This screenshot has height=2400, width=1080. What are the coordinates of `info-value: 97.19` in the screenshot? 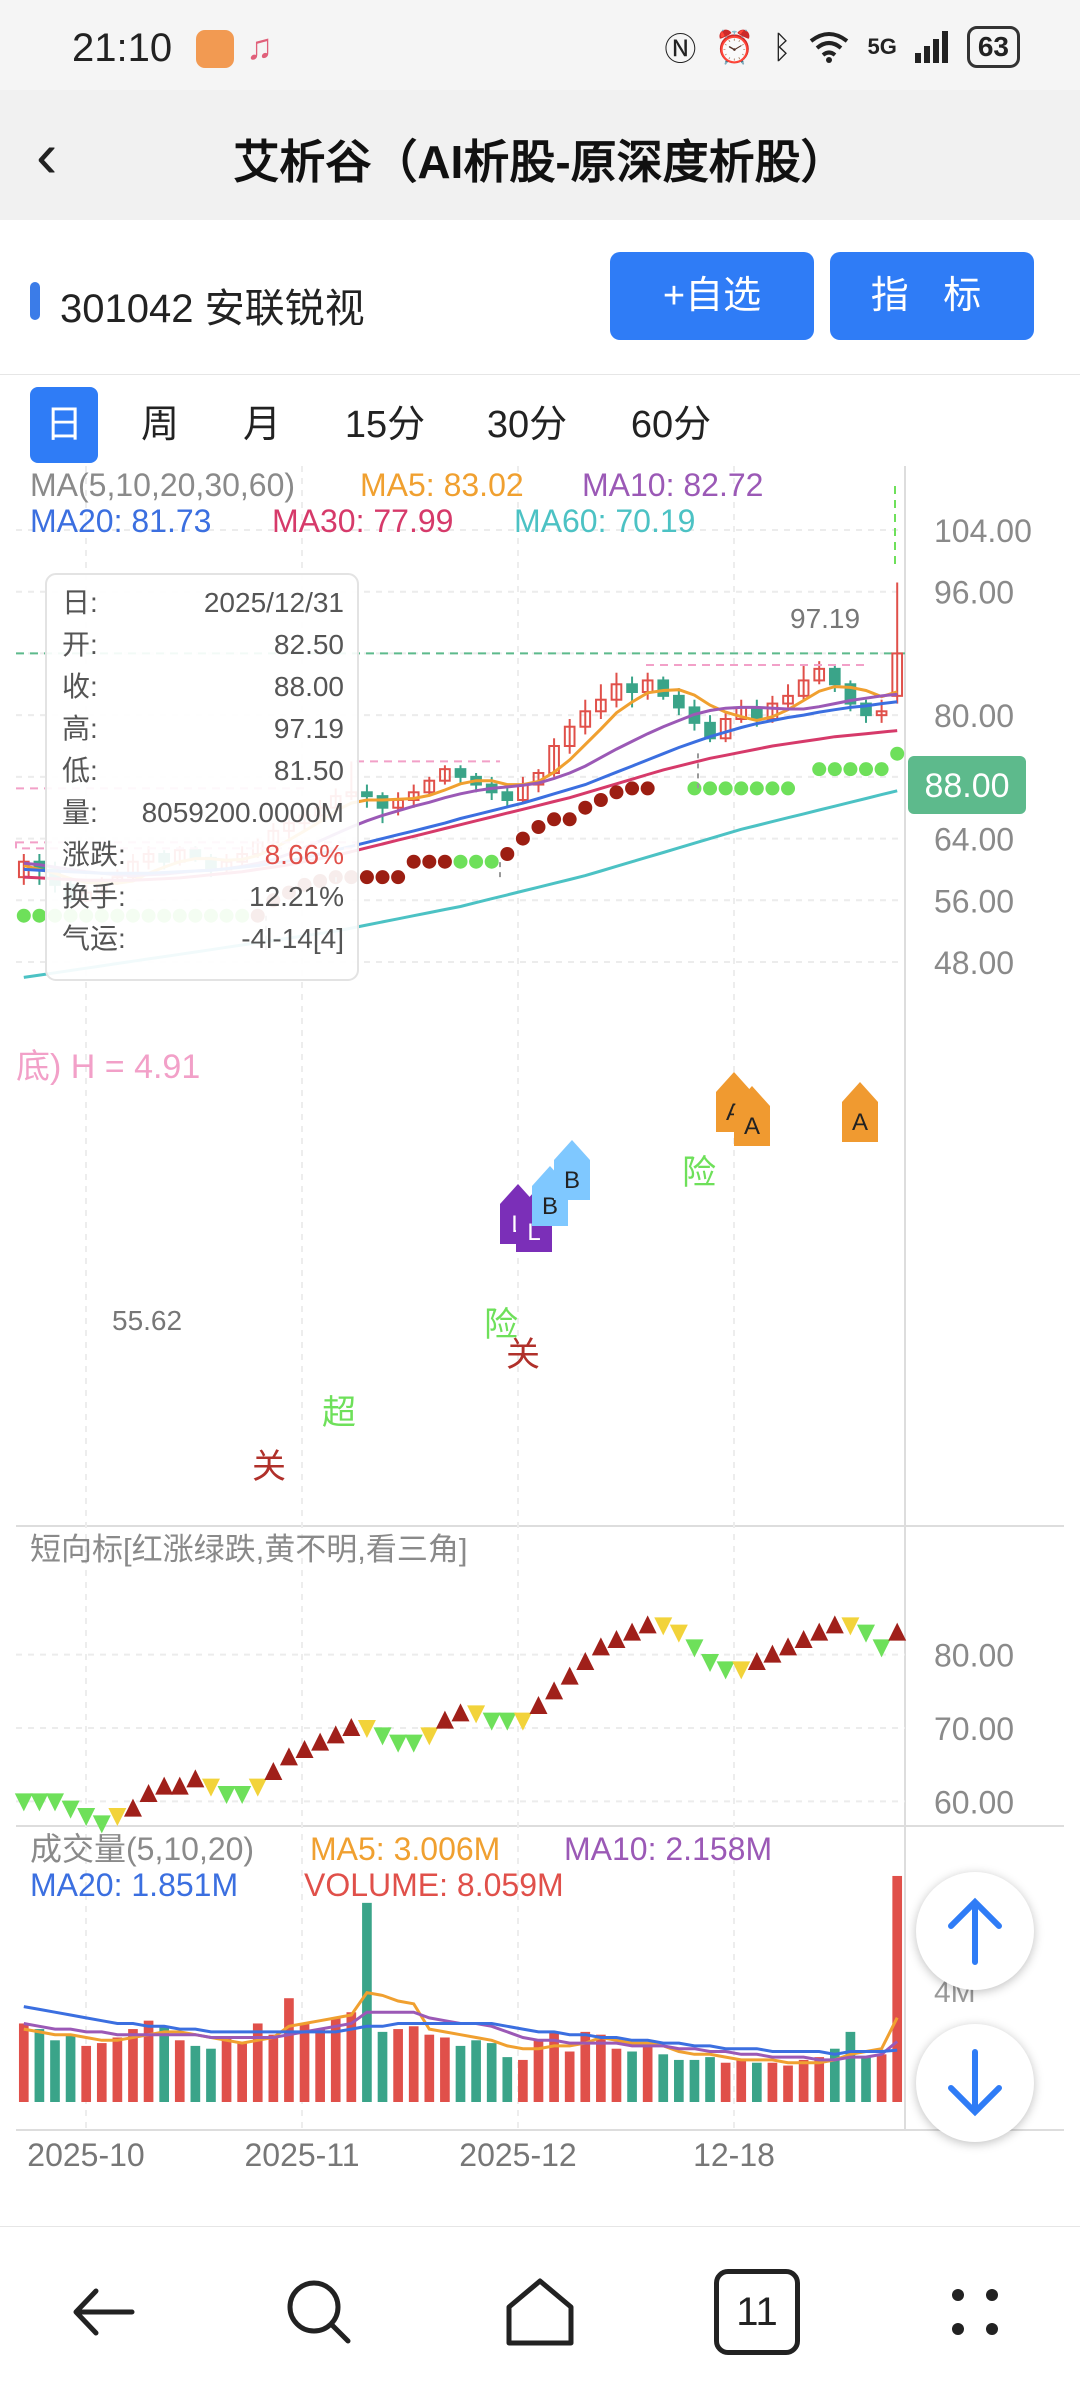 It's located at (309, 728).